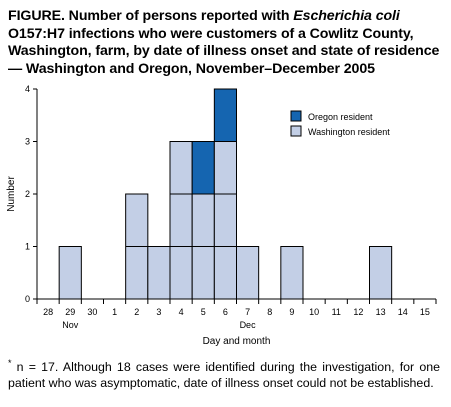 The width and height of the screenshot is (451, 407). What do you see at coordinates (296, 116) in the screenshot?
I see `legend-swatch-oregon-resident` at bounding box center [296, 116].